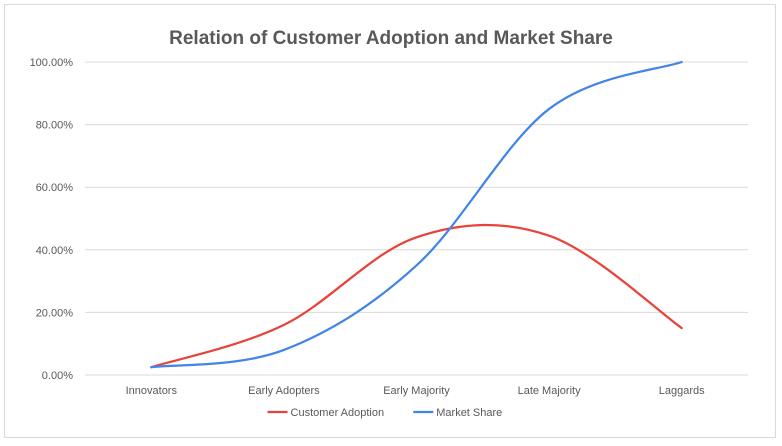 This screenshot has width=782, height=446. I want to click on x-tick-label: Laggards, so click(682, 391).